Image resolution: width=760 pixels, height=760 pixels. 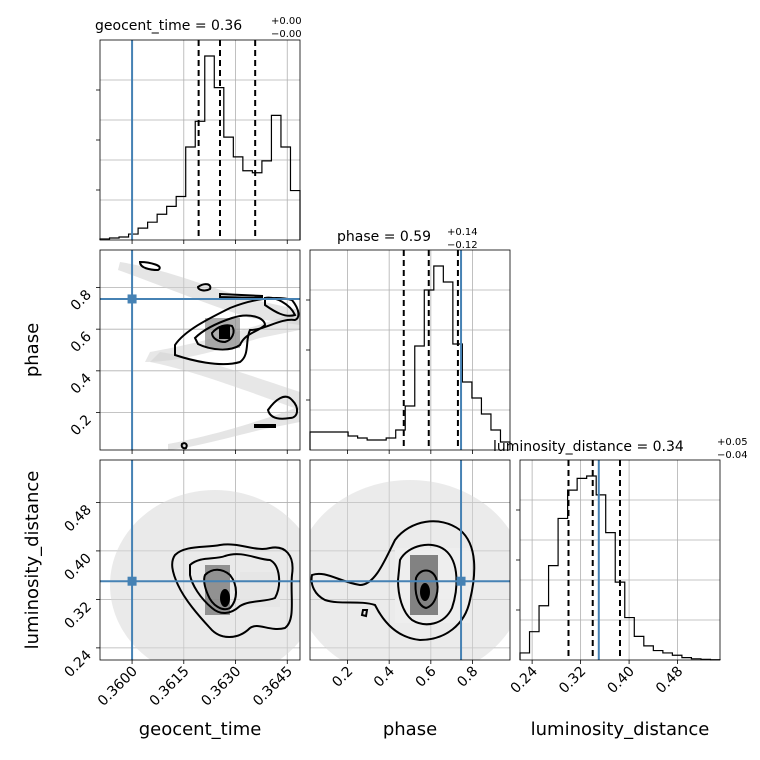 I want to click on title-luminosity-distance-plus: +0.05, so click(x=732, y=442).